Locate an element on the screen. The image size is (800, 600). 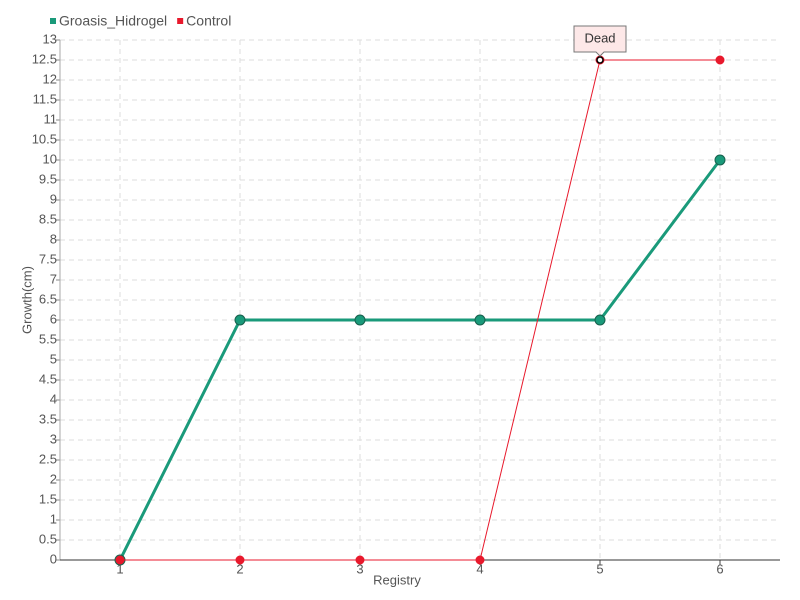
annotation-box is located at coordinates (600, 41).